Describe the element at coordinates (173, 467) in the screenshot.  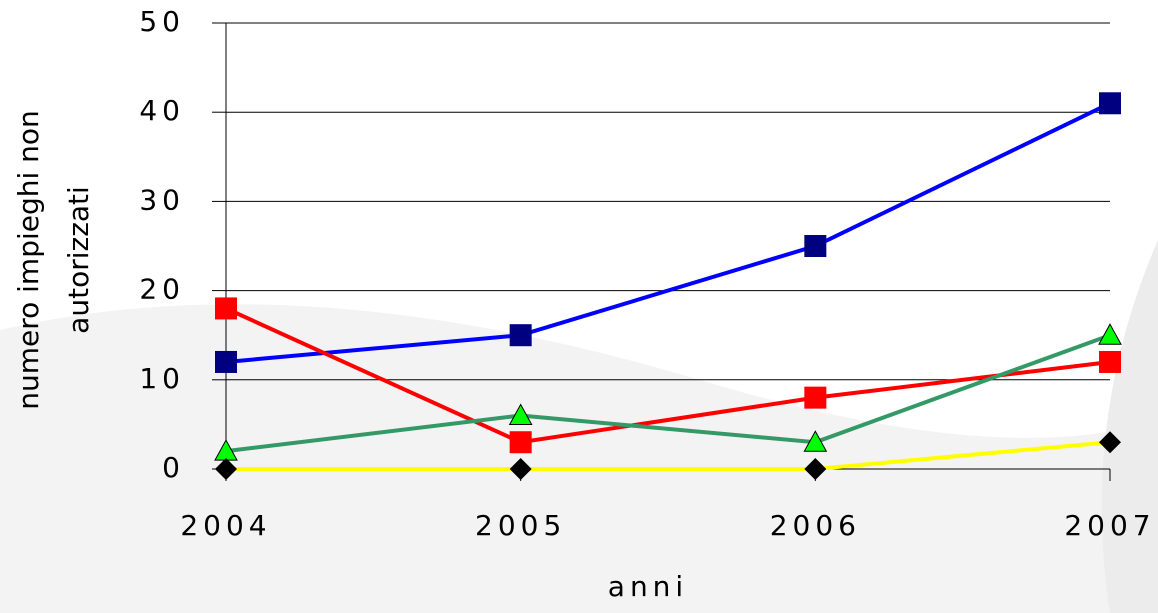
I see `y-tick-label: 0` at that location.